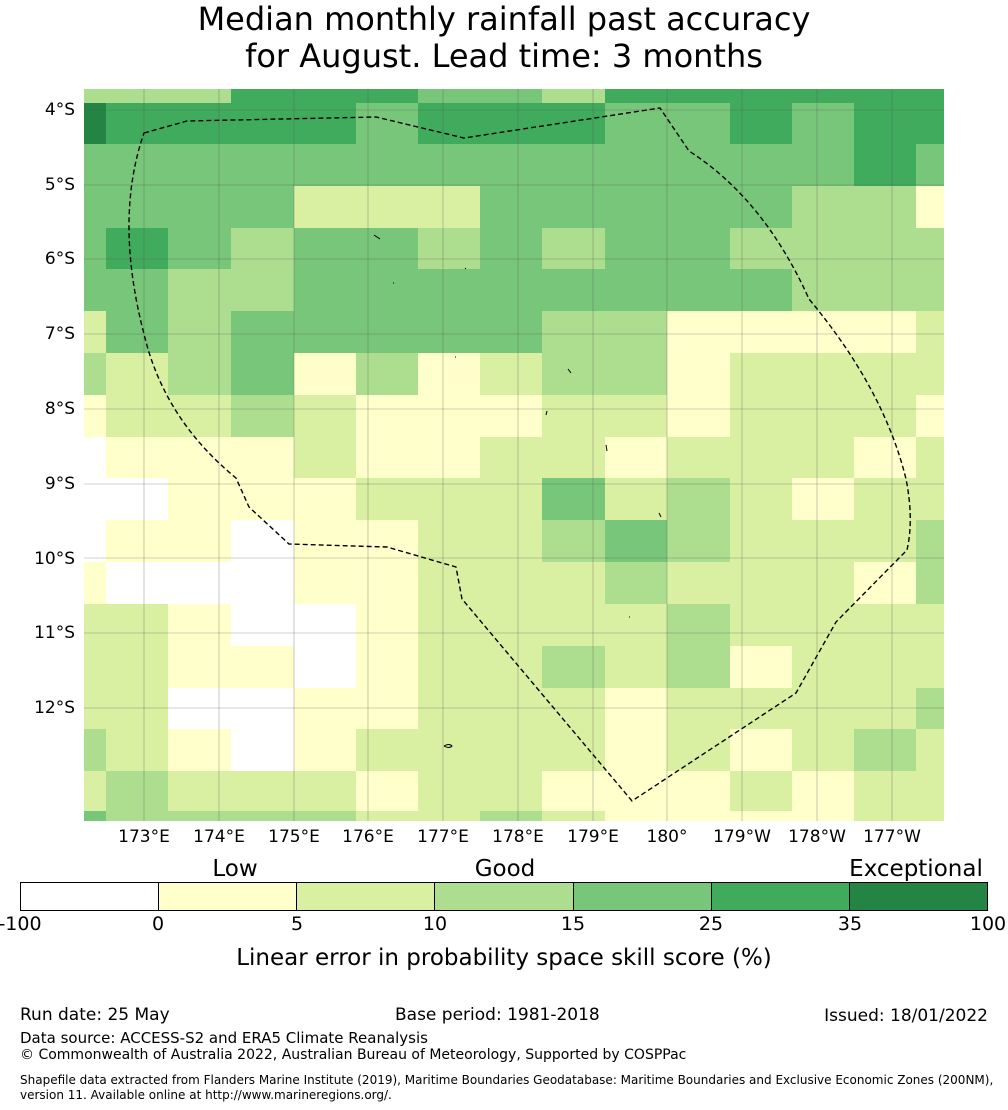  What do you see at coordinates (892, 837) in the screenshot?
I see `lon-label-177w: 177°W` at bounding box center [892, 837].